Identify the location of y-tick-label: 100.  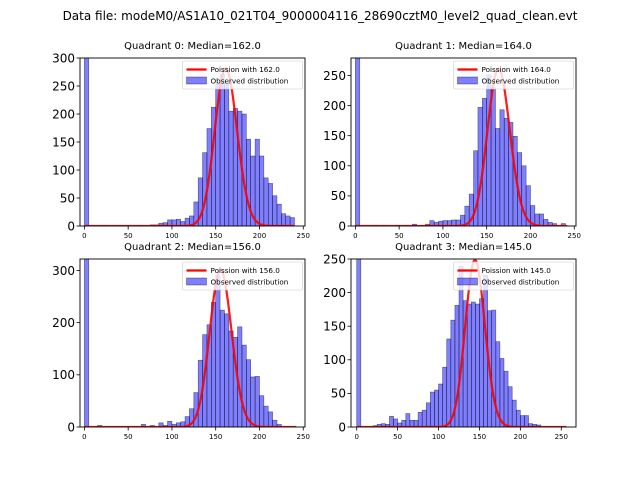
(63, 170).